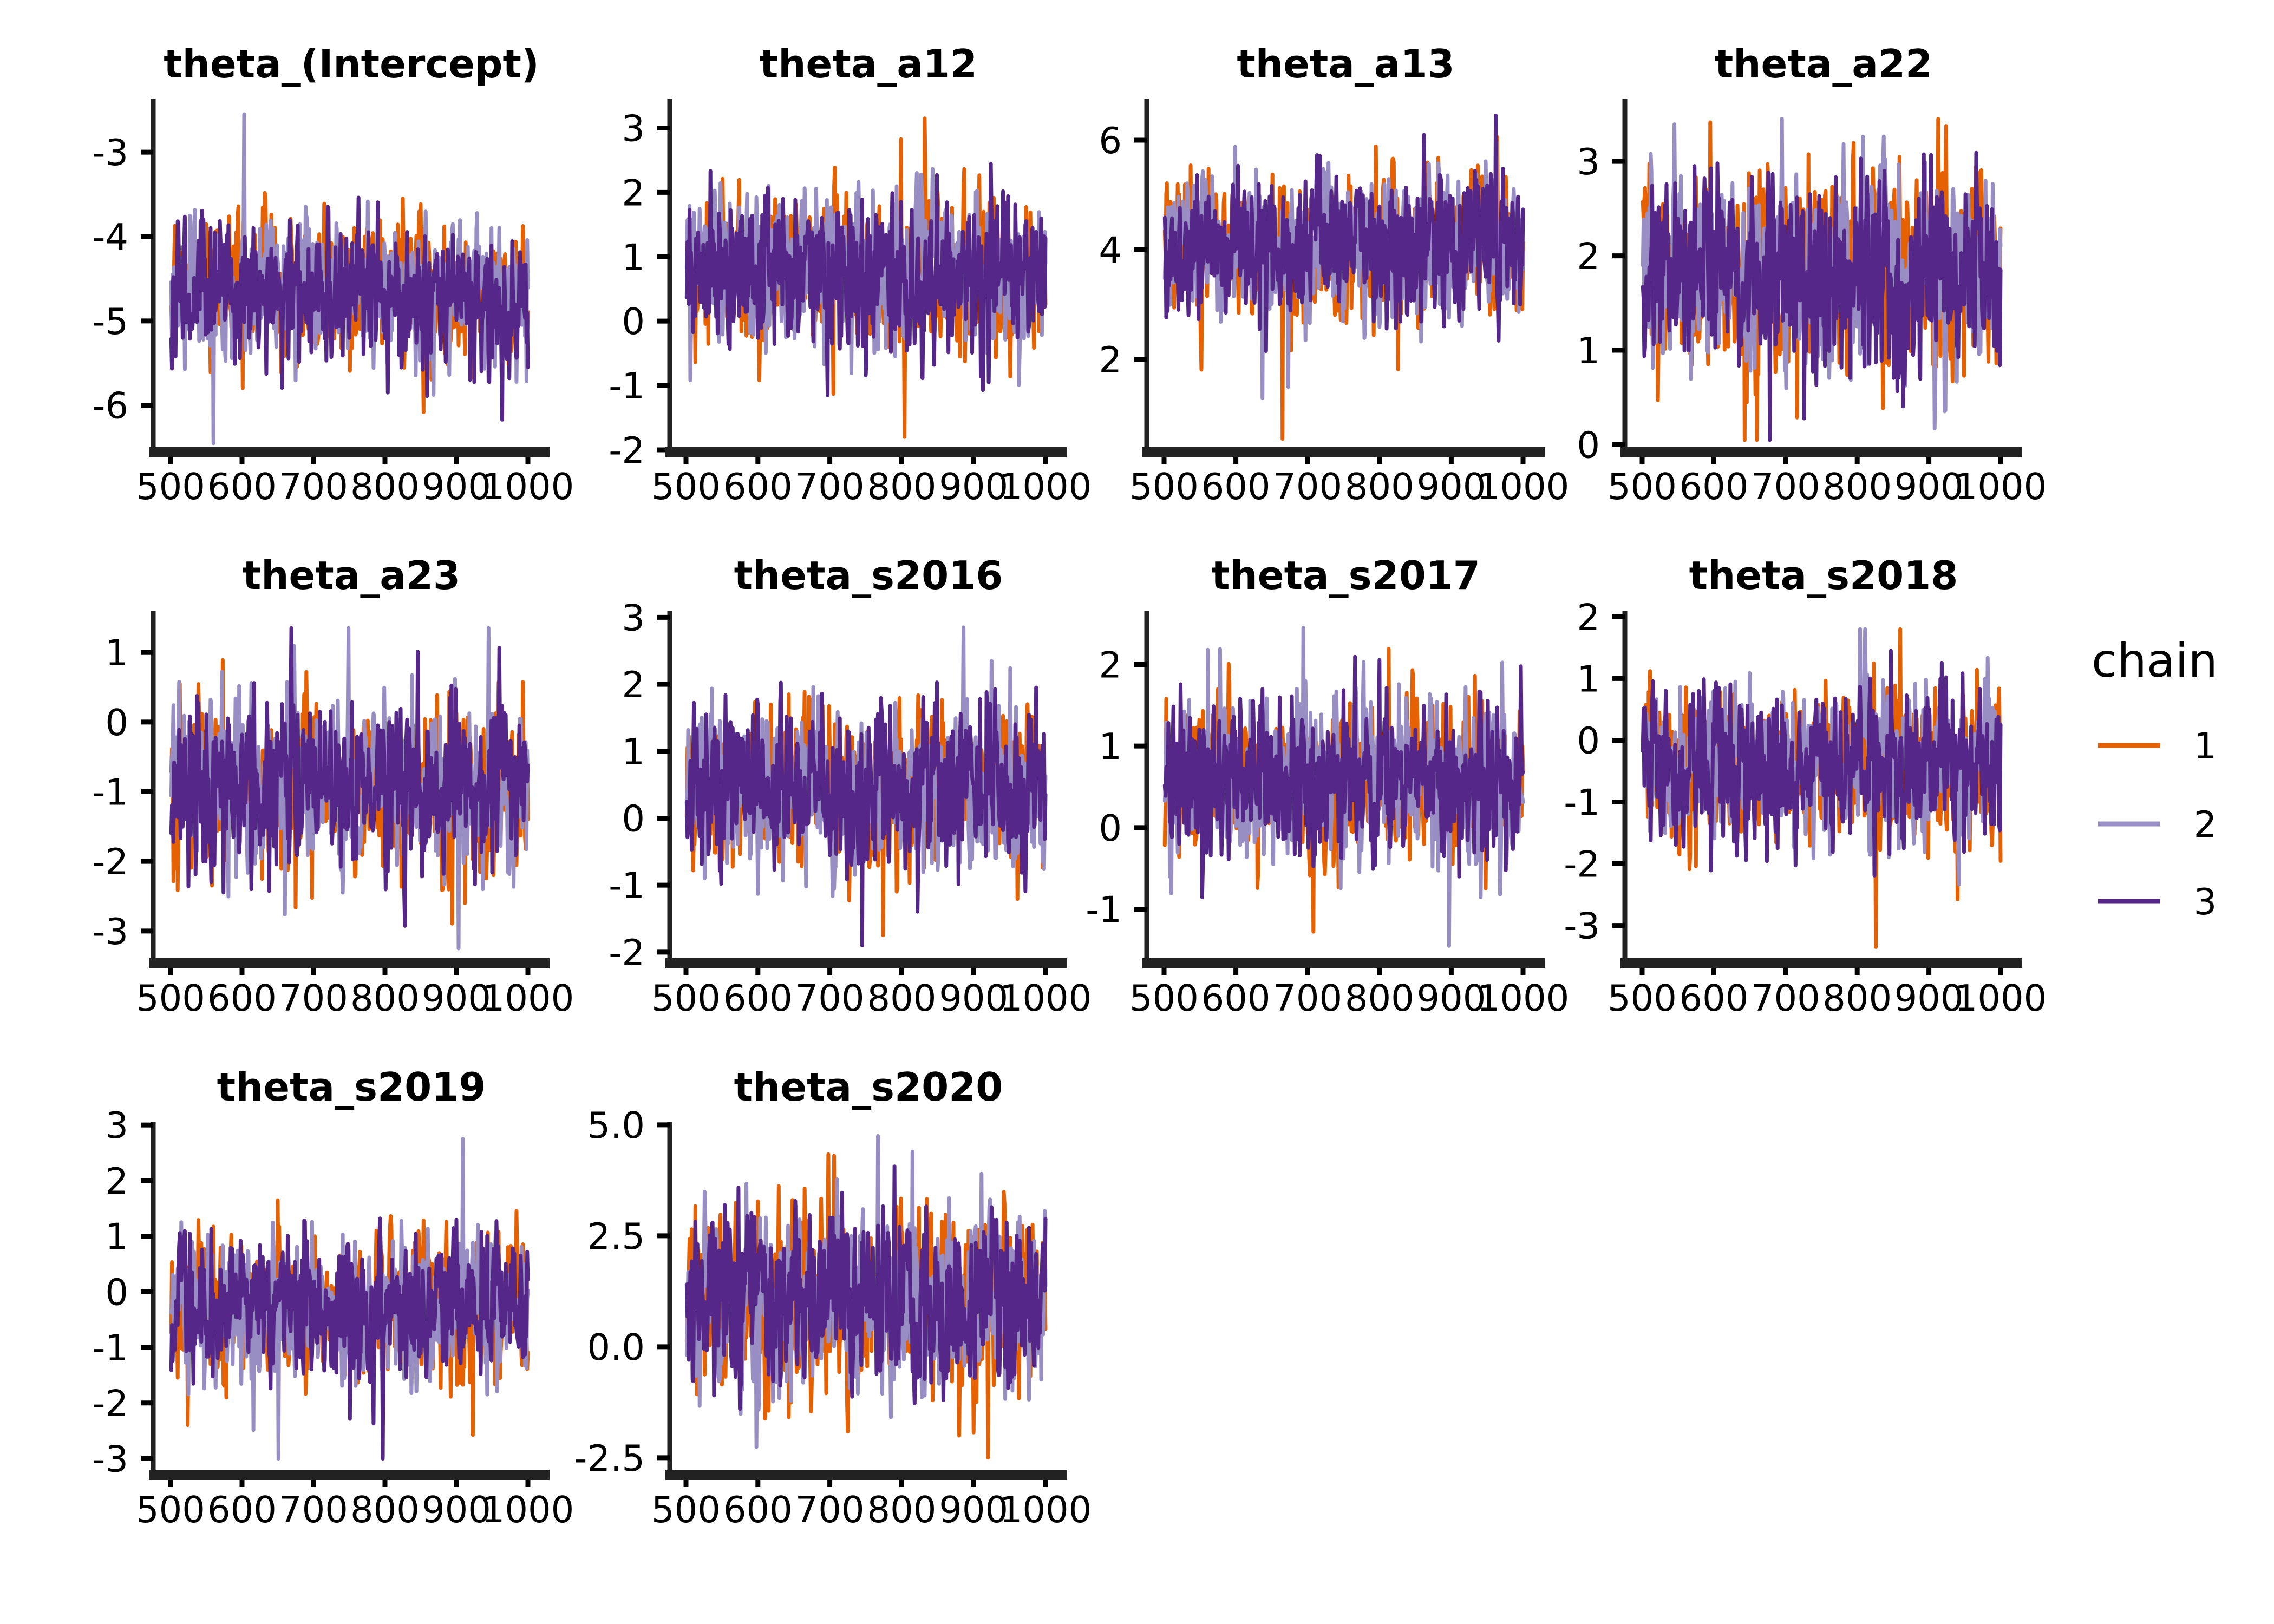  Describe the element at coordinates (110, 406) in the screenshot. I see `y-tick-label: -6` at that location.